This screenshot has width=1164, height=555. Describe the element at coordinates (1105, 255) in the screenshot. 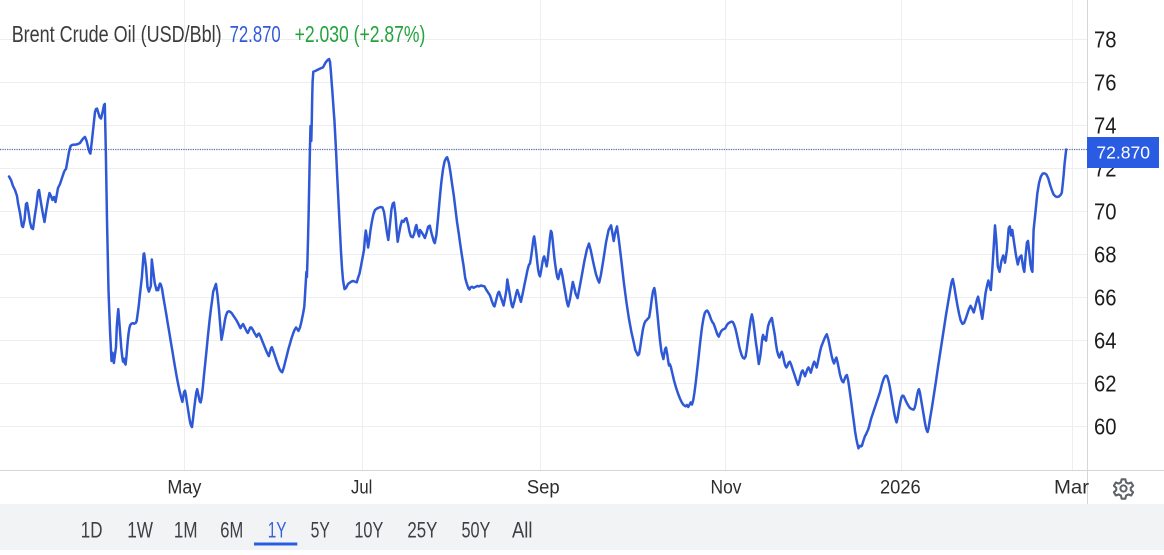

I see `svg-text: 68` at that location.